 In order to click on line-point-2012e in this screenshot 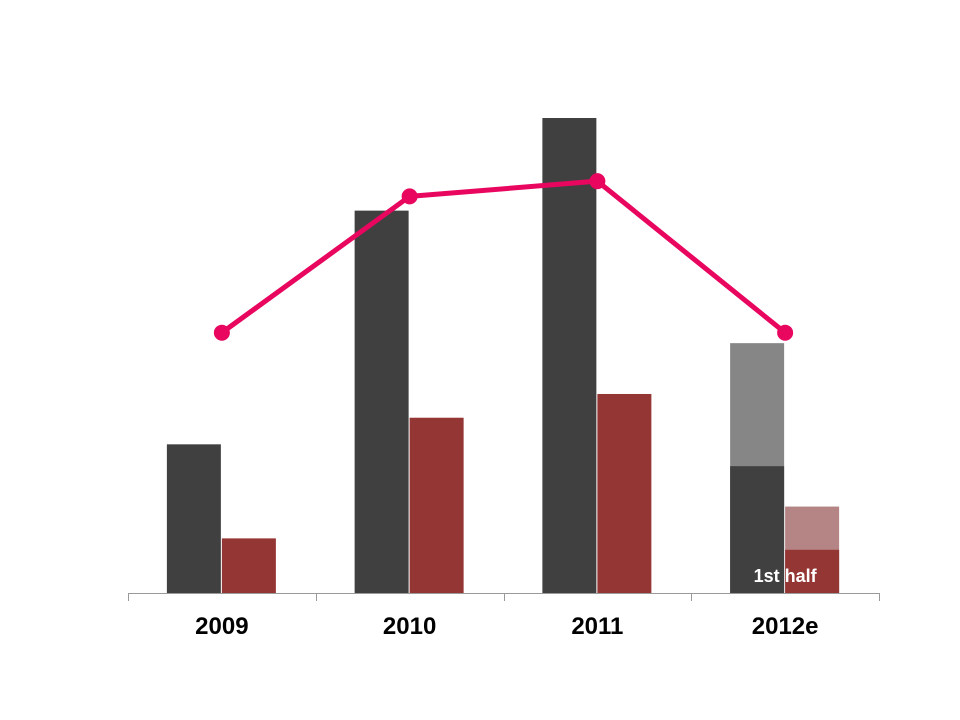, I will do `click(785, 332)`.